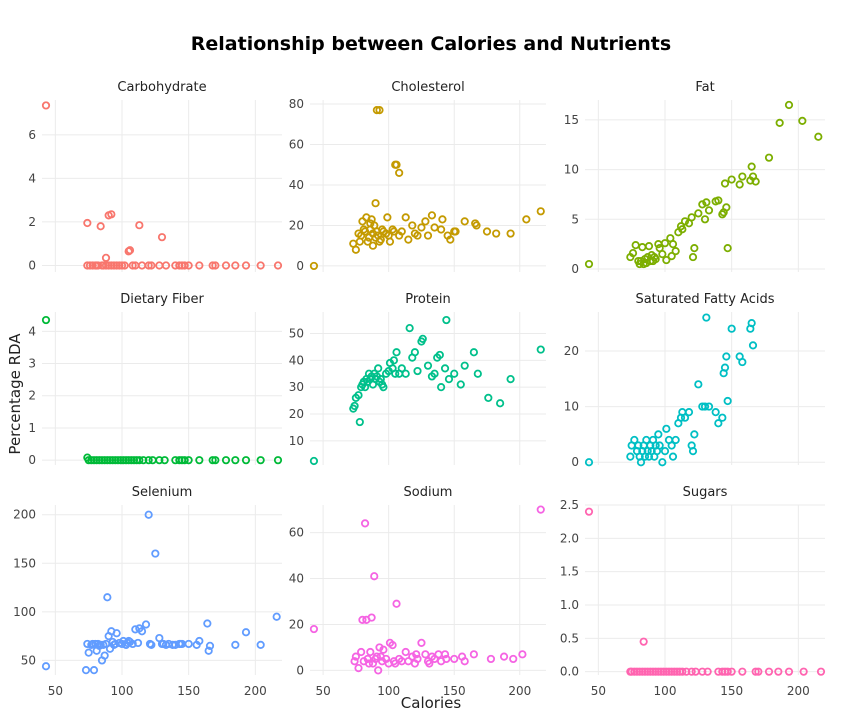 This screenshot has width=864, height=720. I want to click on y-tick-label: 100, so click(24, 612).